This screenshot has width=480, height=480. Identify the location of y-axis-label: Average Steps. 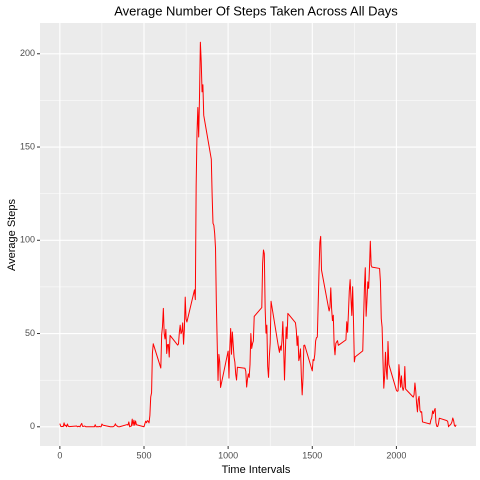
(12, 235).